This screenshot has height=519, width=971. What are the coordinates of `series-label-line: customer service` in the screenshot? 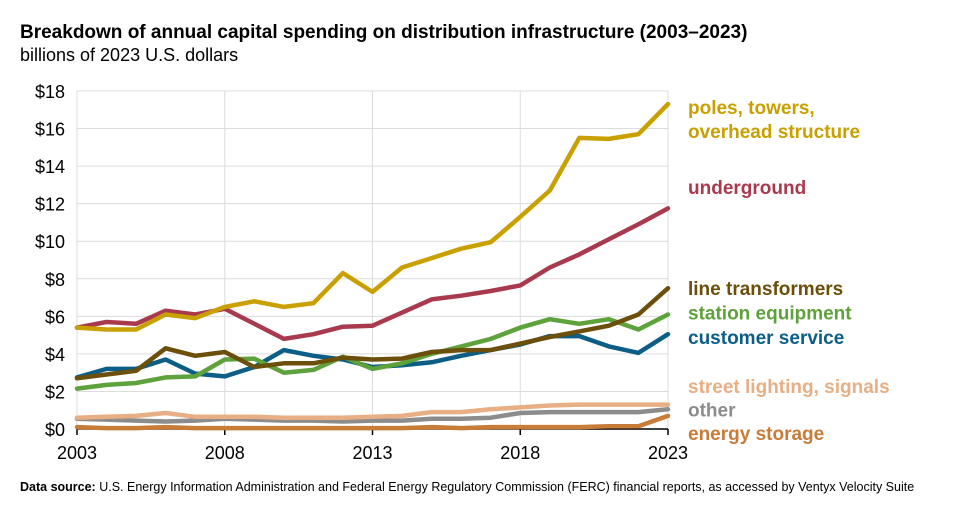 It's located at (766, 338).